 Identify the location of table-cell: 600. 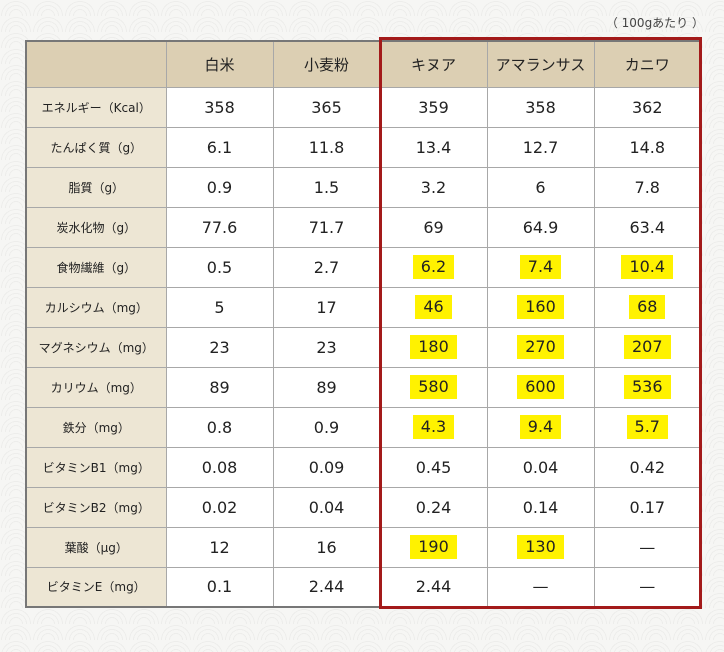
(540, 387).